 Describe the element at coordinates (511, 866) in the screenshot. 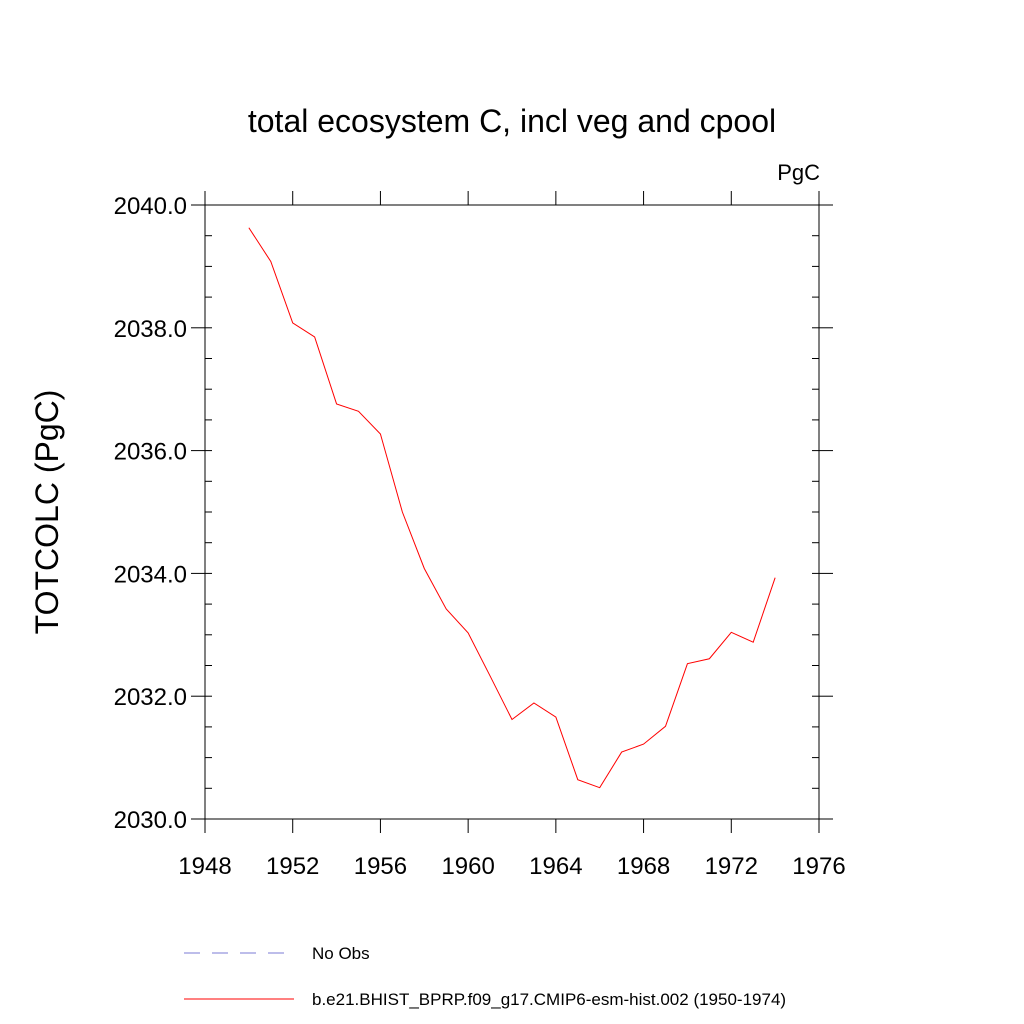

I see `x-tick-labels: 1948 1952 1956 1960 1964 1968 1972 1976` at that location.